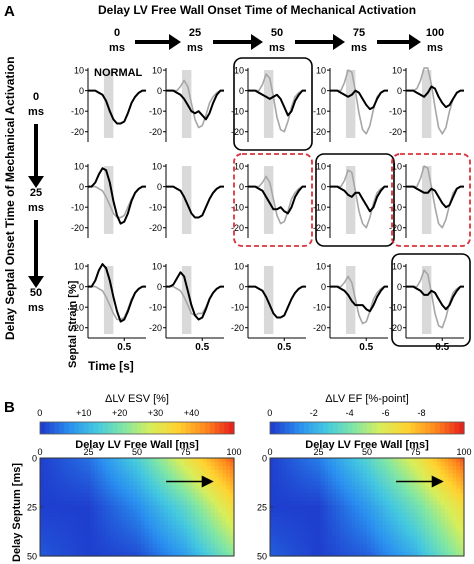 This screenshot has height=564, width=474. I want to click on activation-window, so click(186, 200).